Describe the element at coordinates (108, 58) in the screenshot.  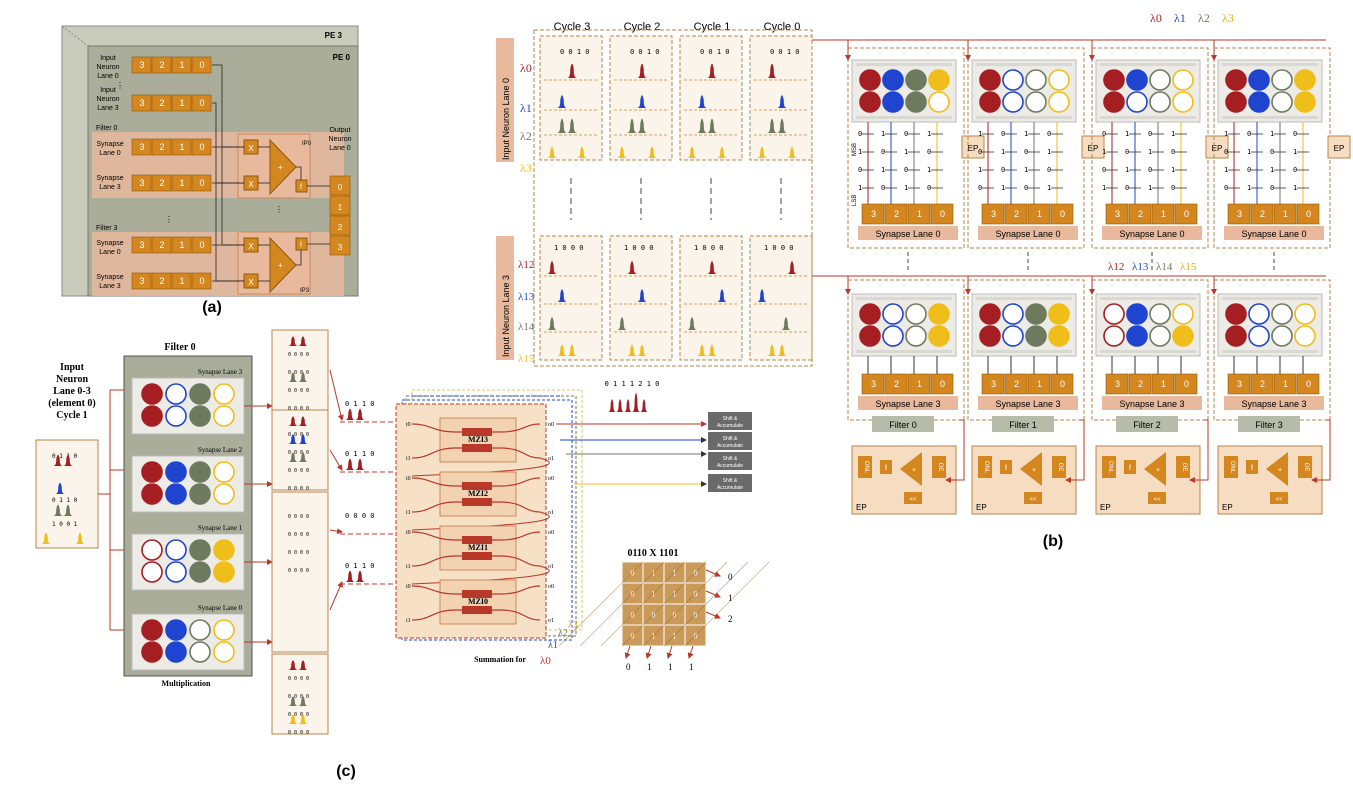
I see `a-input-lane0-l1: Input` at that location.